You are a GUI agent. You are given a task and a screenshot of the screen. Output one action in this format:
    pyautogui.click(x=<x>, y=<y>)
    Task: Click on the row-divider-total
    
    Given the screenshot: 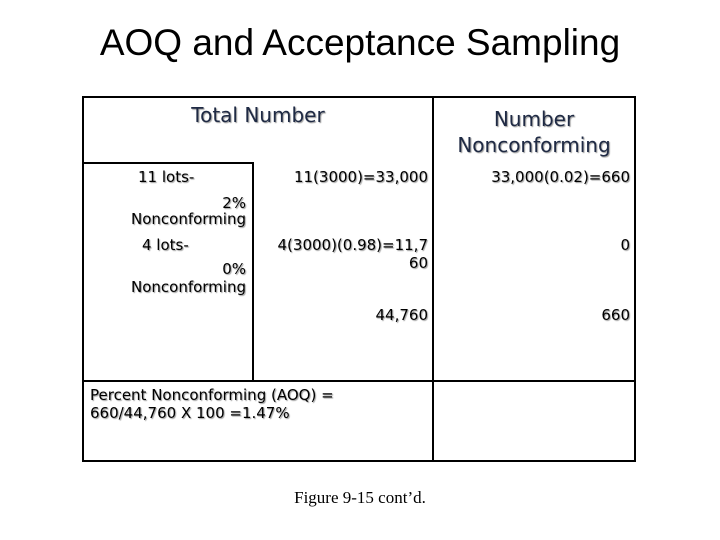 What is the action you would take?
    pyautogui.click(x=359, y=381)
    